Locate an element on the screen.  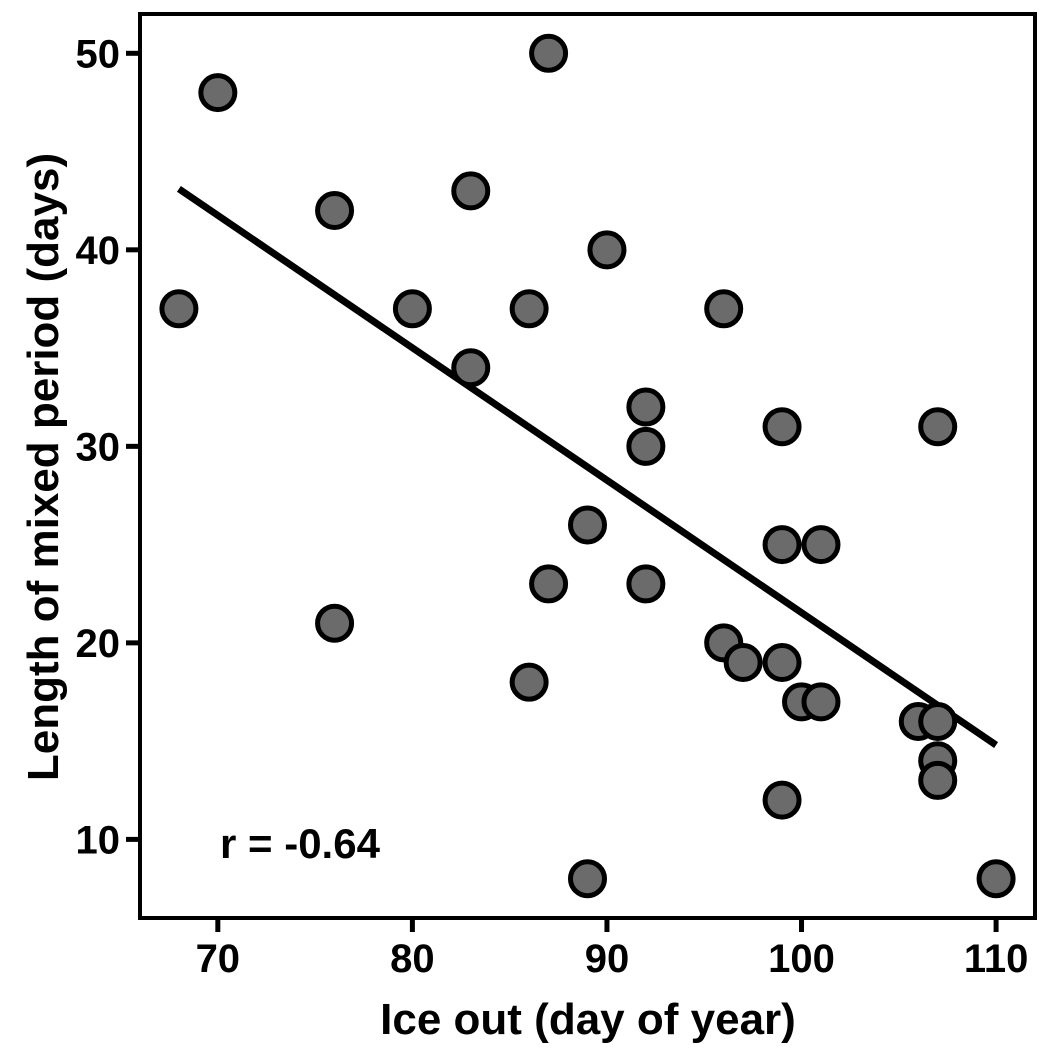
x-tick-label: 110 is located at coordinates (996, 959).